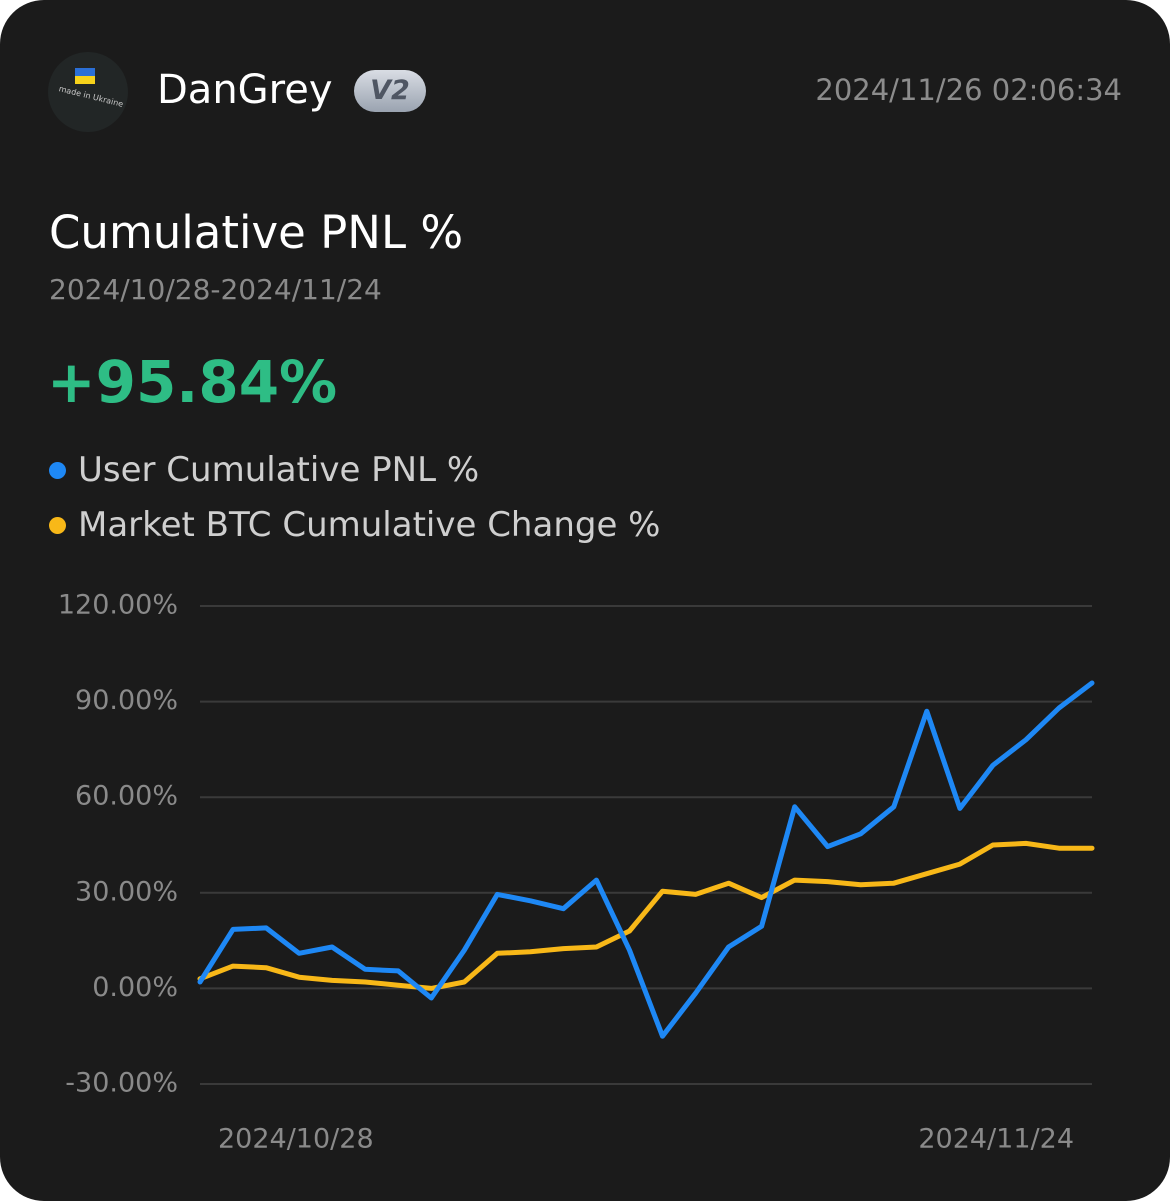  Describe the element at coordinates (245, 90) in the screenshot. I see `username: DanGrey` at that location.